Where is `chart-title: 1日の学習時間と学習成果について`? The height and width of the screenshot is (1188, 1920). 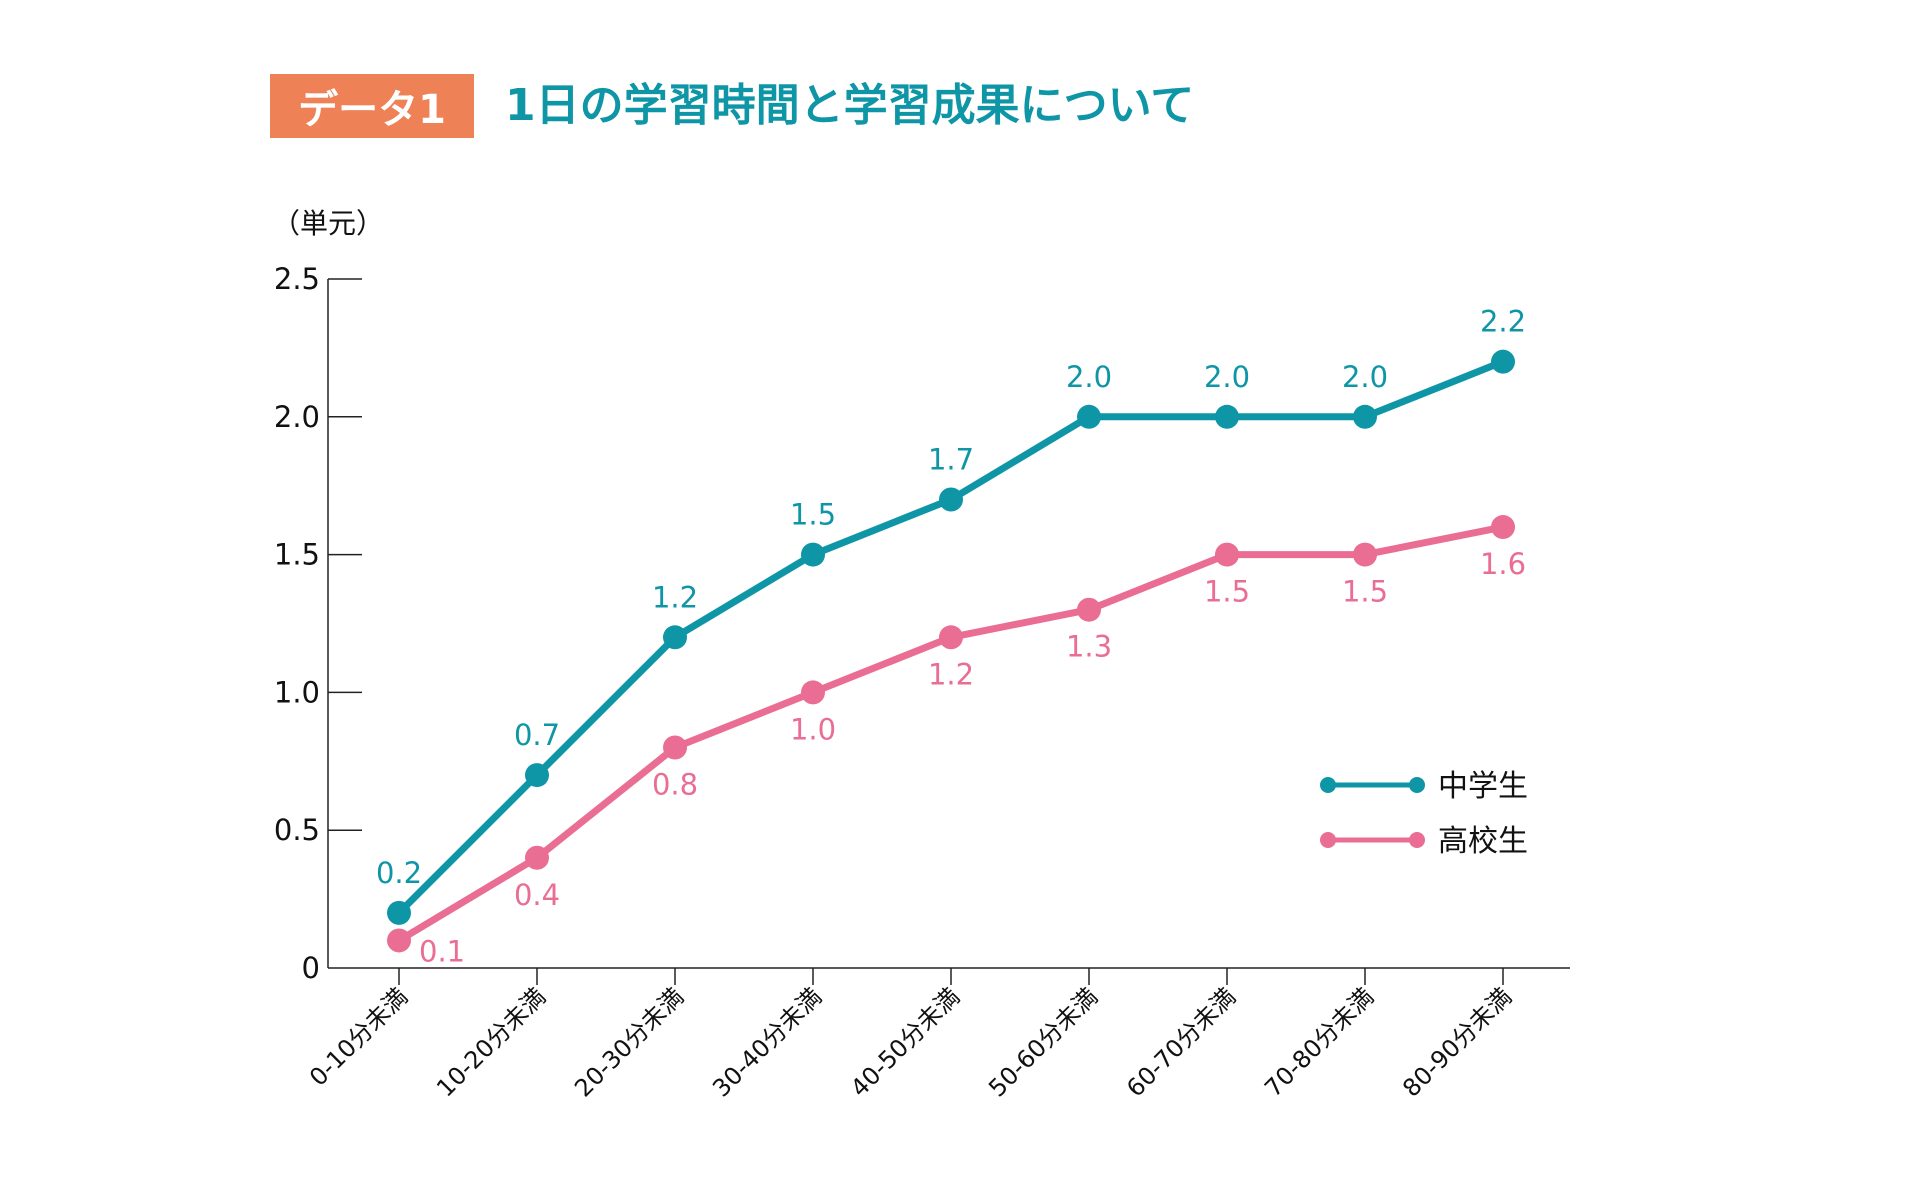 chart-title: 1日の学習時間と学習成果について is located at coordinates (850, 105).